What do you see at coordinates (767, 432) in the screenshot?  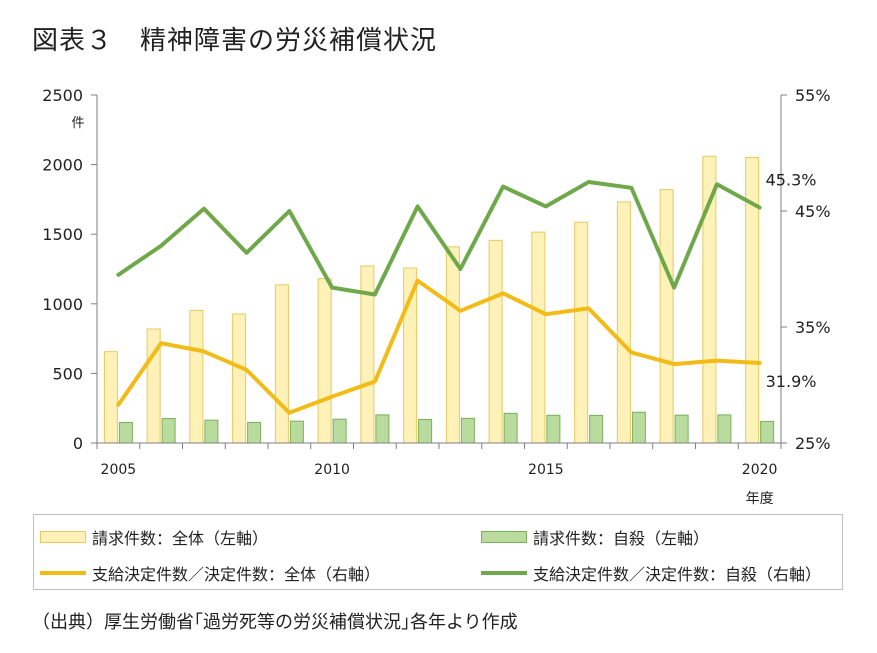 I see `bar-suicide-2020` at bounding box center [767, 432].